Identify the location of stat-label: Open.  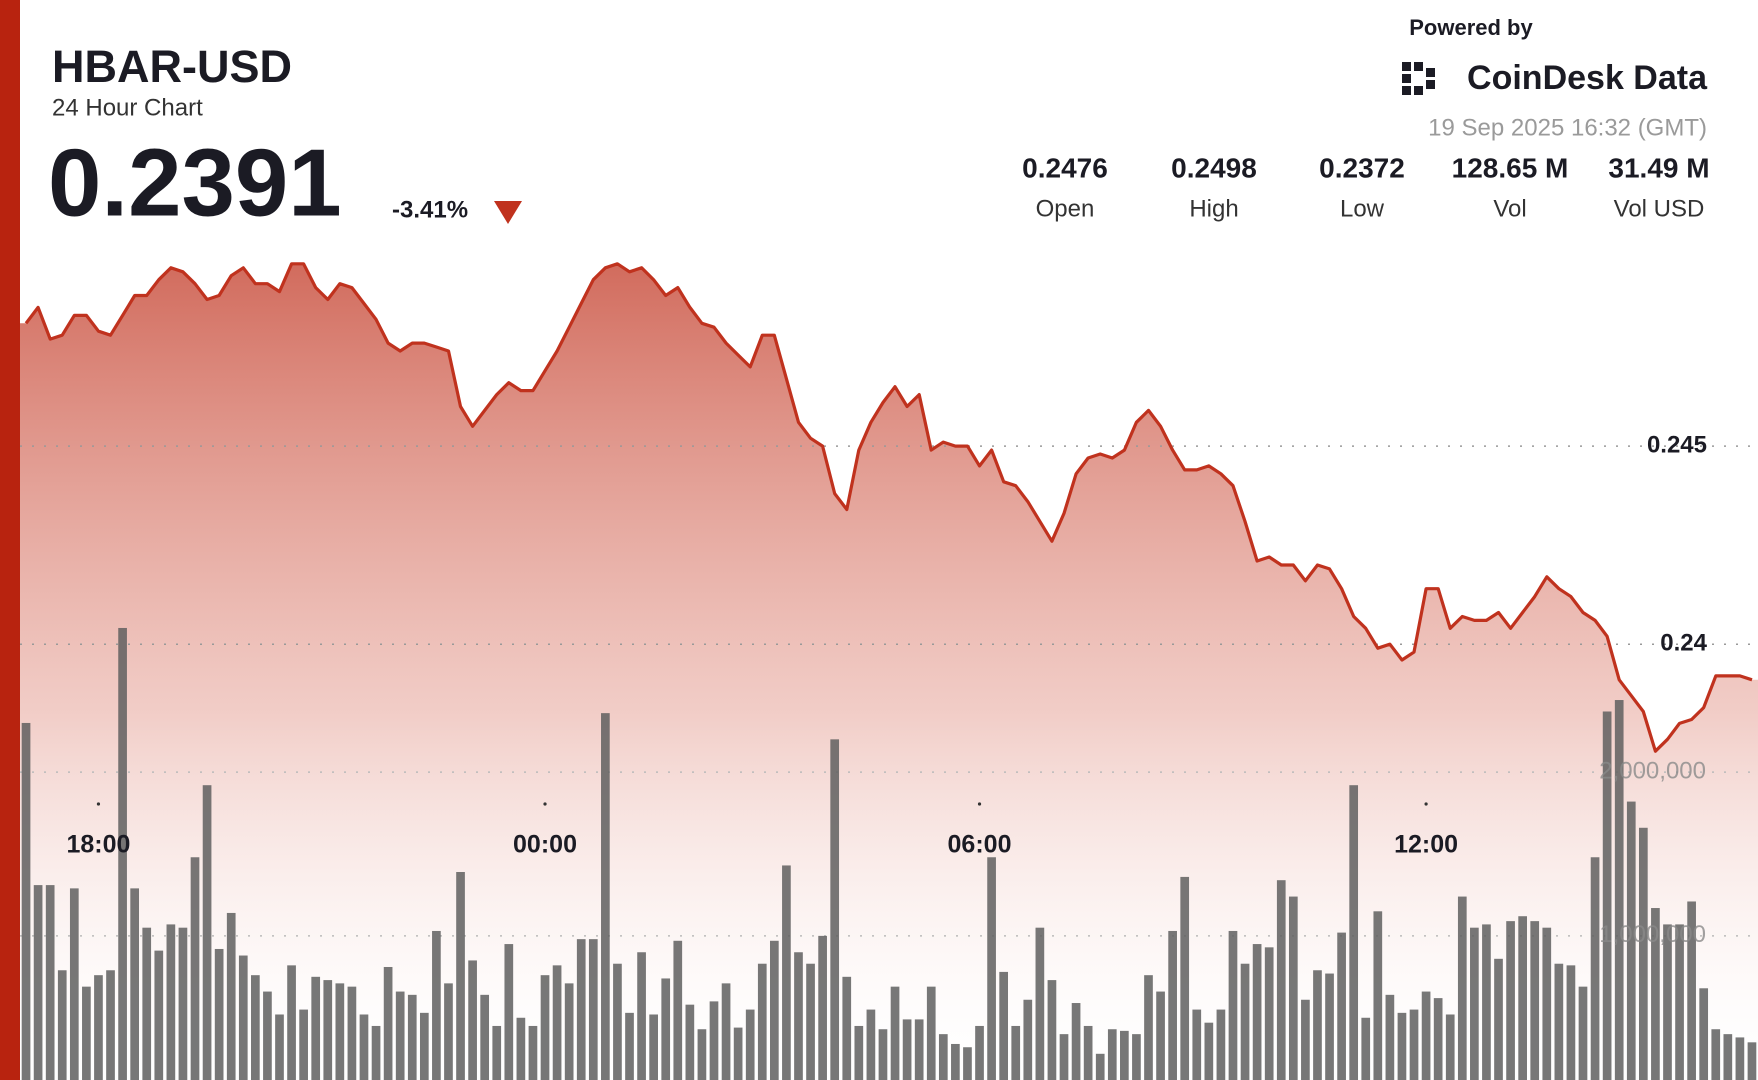
(1065, 208).